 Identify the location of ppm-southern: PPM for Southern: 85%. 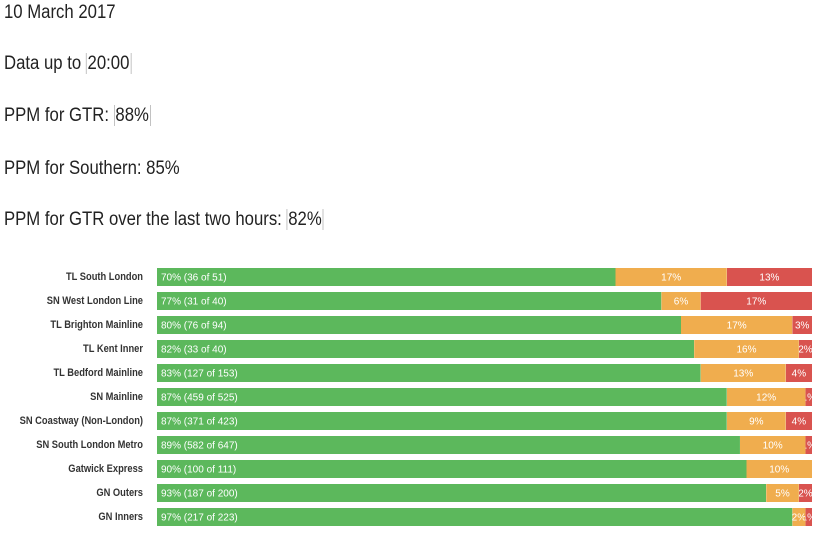
(92, 168).